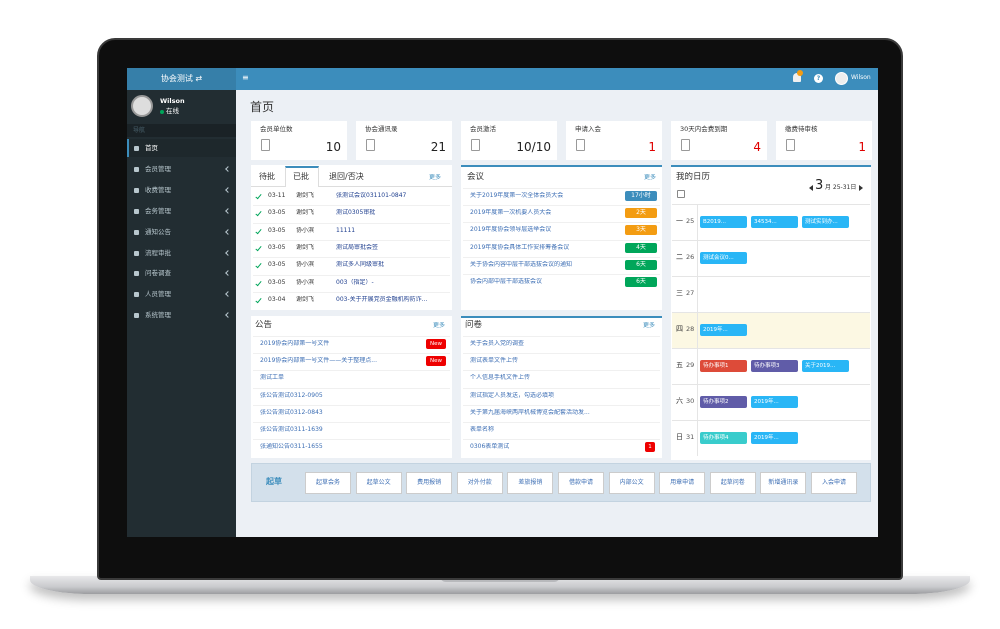  I want to click on tab: 待批, so click(267, 176).